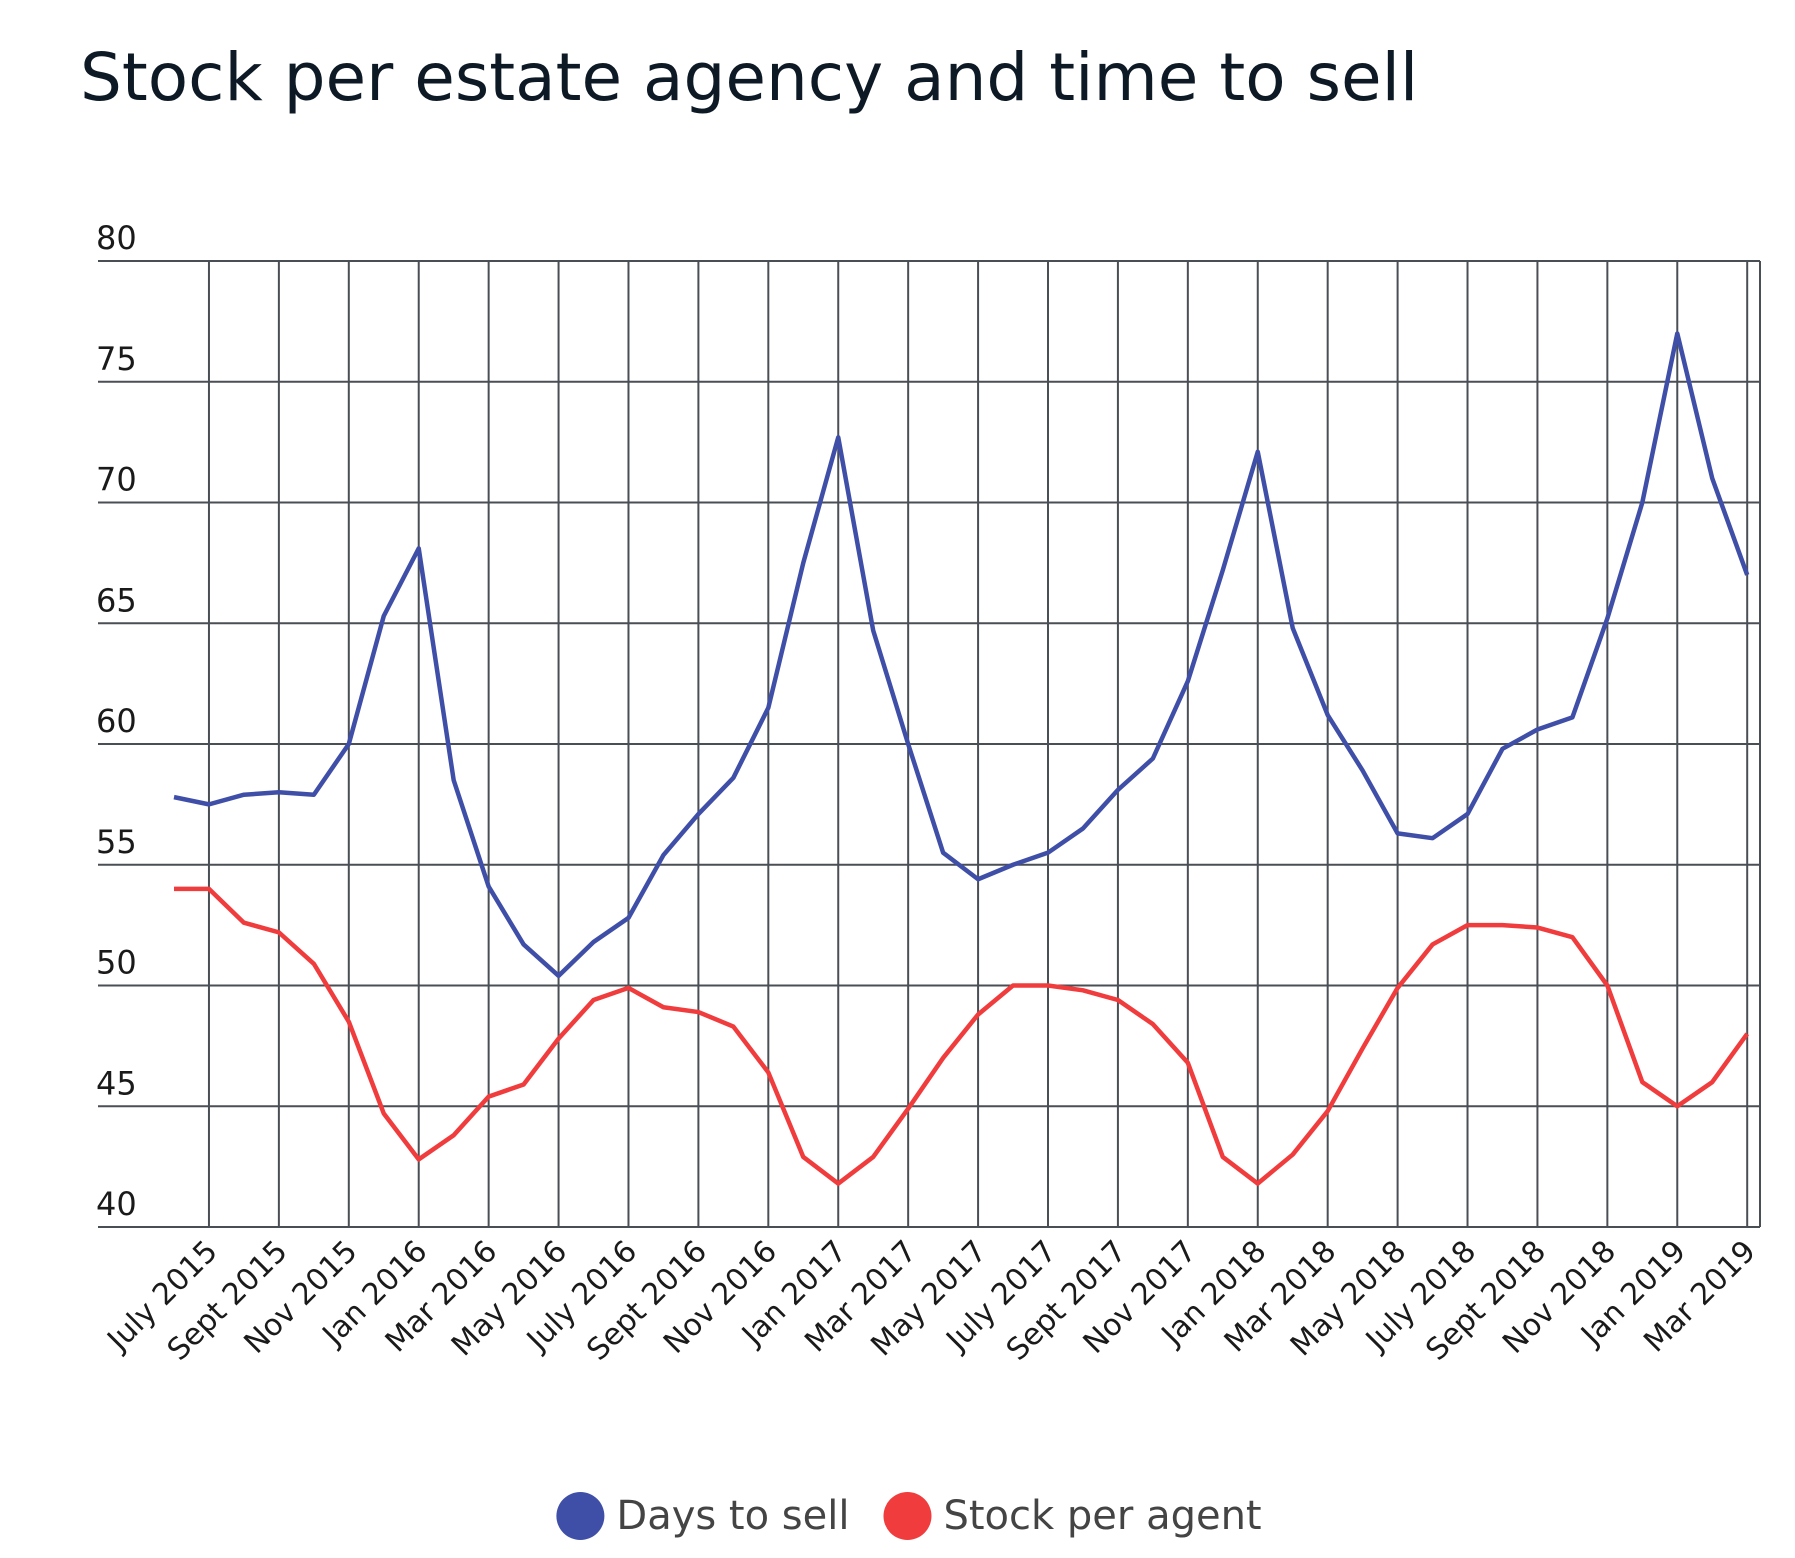  Describe the element at coordinates (116, 238) in the screenshot. I see `y-tick-label: 80` at that location.